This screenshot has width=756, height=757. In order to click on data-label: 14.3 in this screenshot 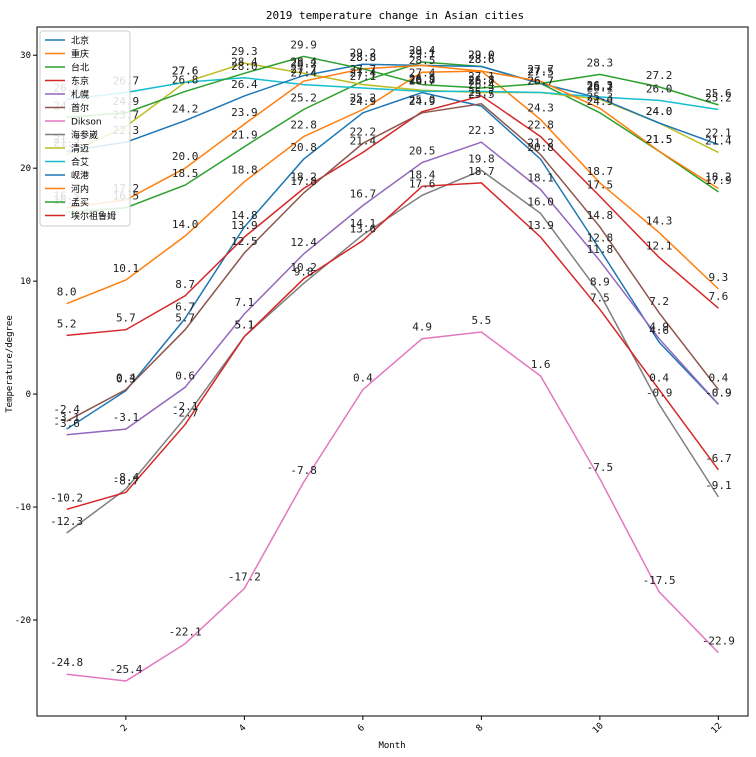, I will do `click(659, 221)`.